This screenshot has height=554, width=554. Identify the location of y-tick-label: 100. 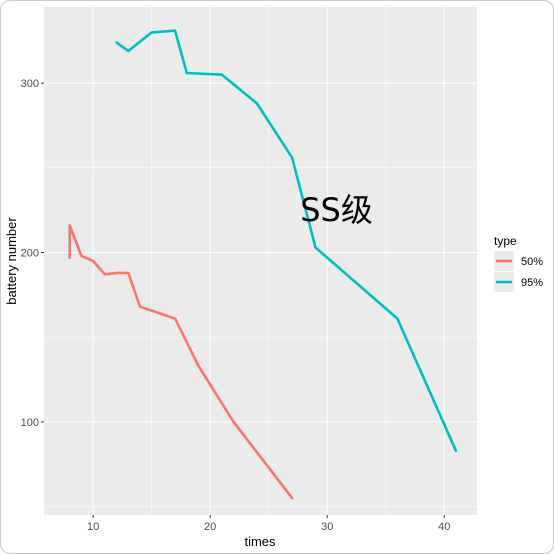
(30, 423).